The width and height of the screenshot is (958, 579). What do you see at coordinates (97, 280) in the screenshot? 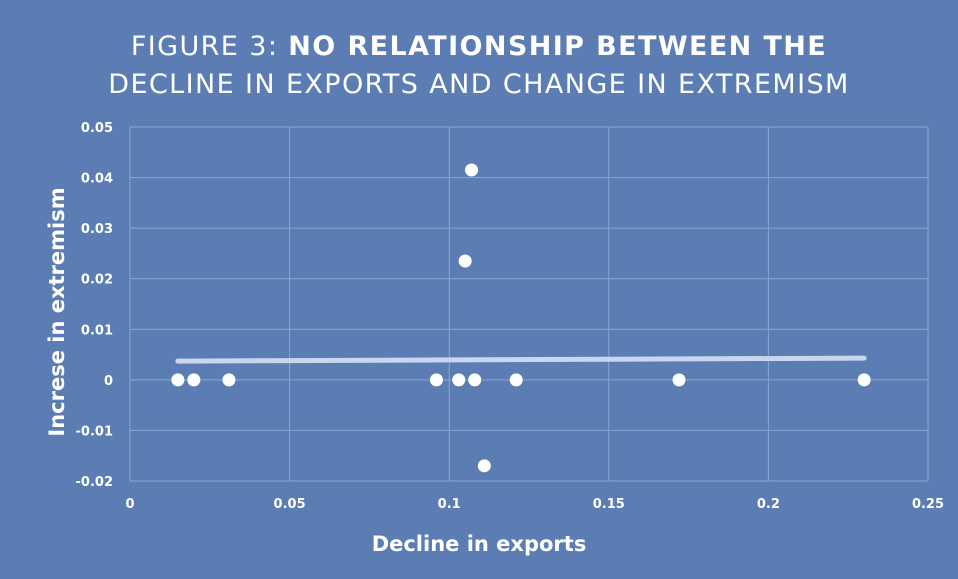
I see `y-tick-label-4: 0.02` at bounding box center [97, 280].